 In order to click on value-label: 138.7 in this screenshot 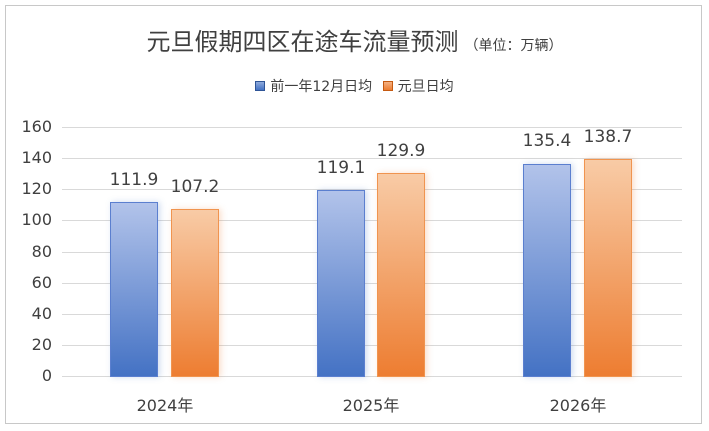, I will do `click(608, 137)`.